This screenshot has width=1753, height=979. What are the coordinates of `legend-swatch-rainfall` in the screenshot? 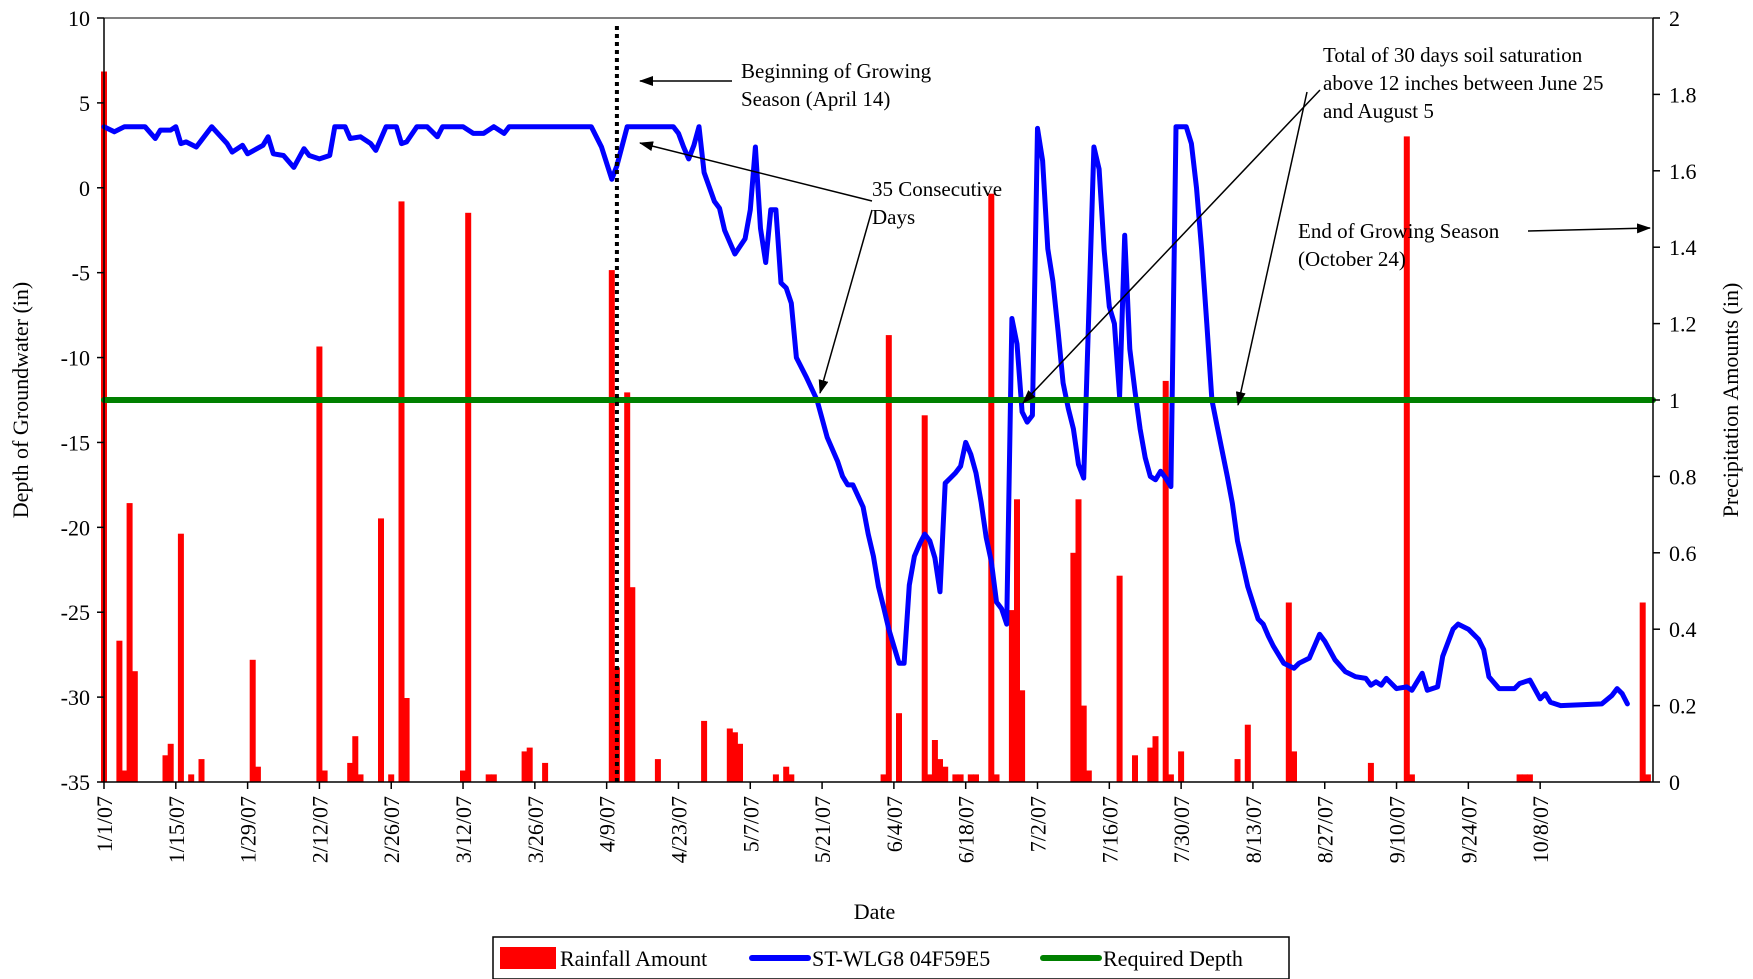 It's located at (528, 958).